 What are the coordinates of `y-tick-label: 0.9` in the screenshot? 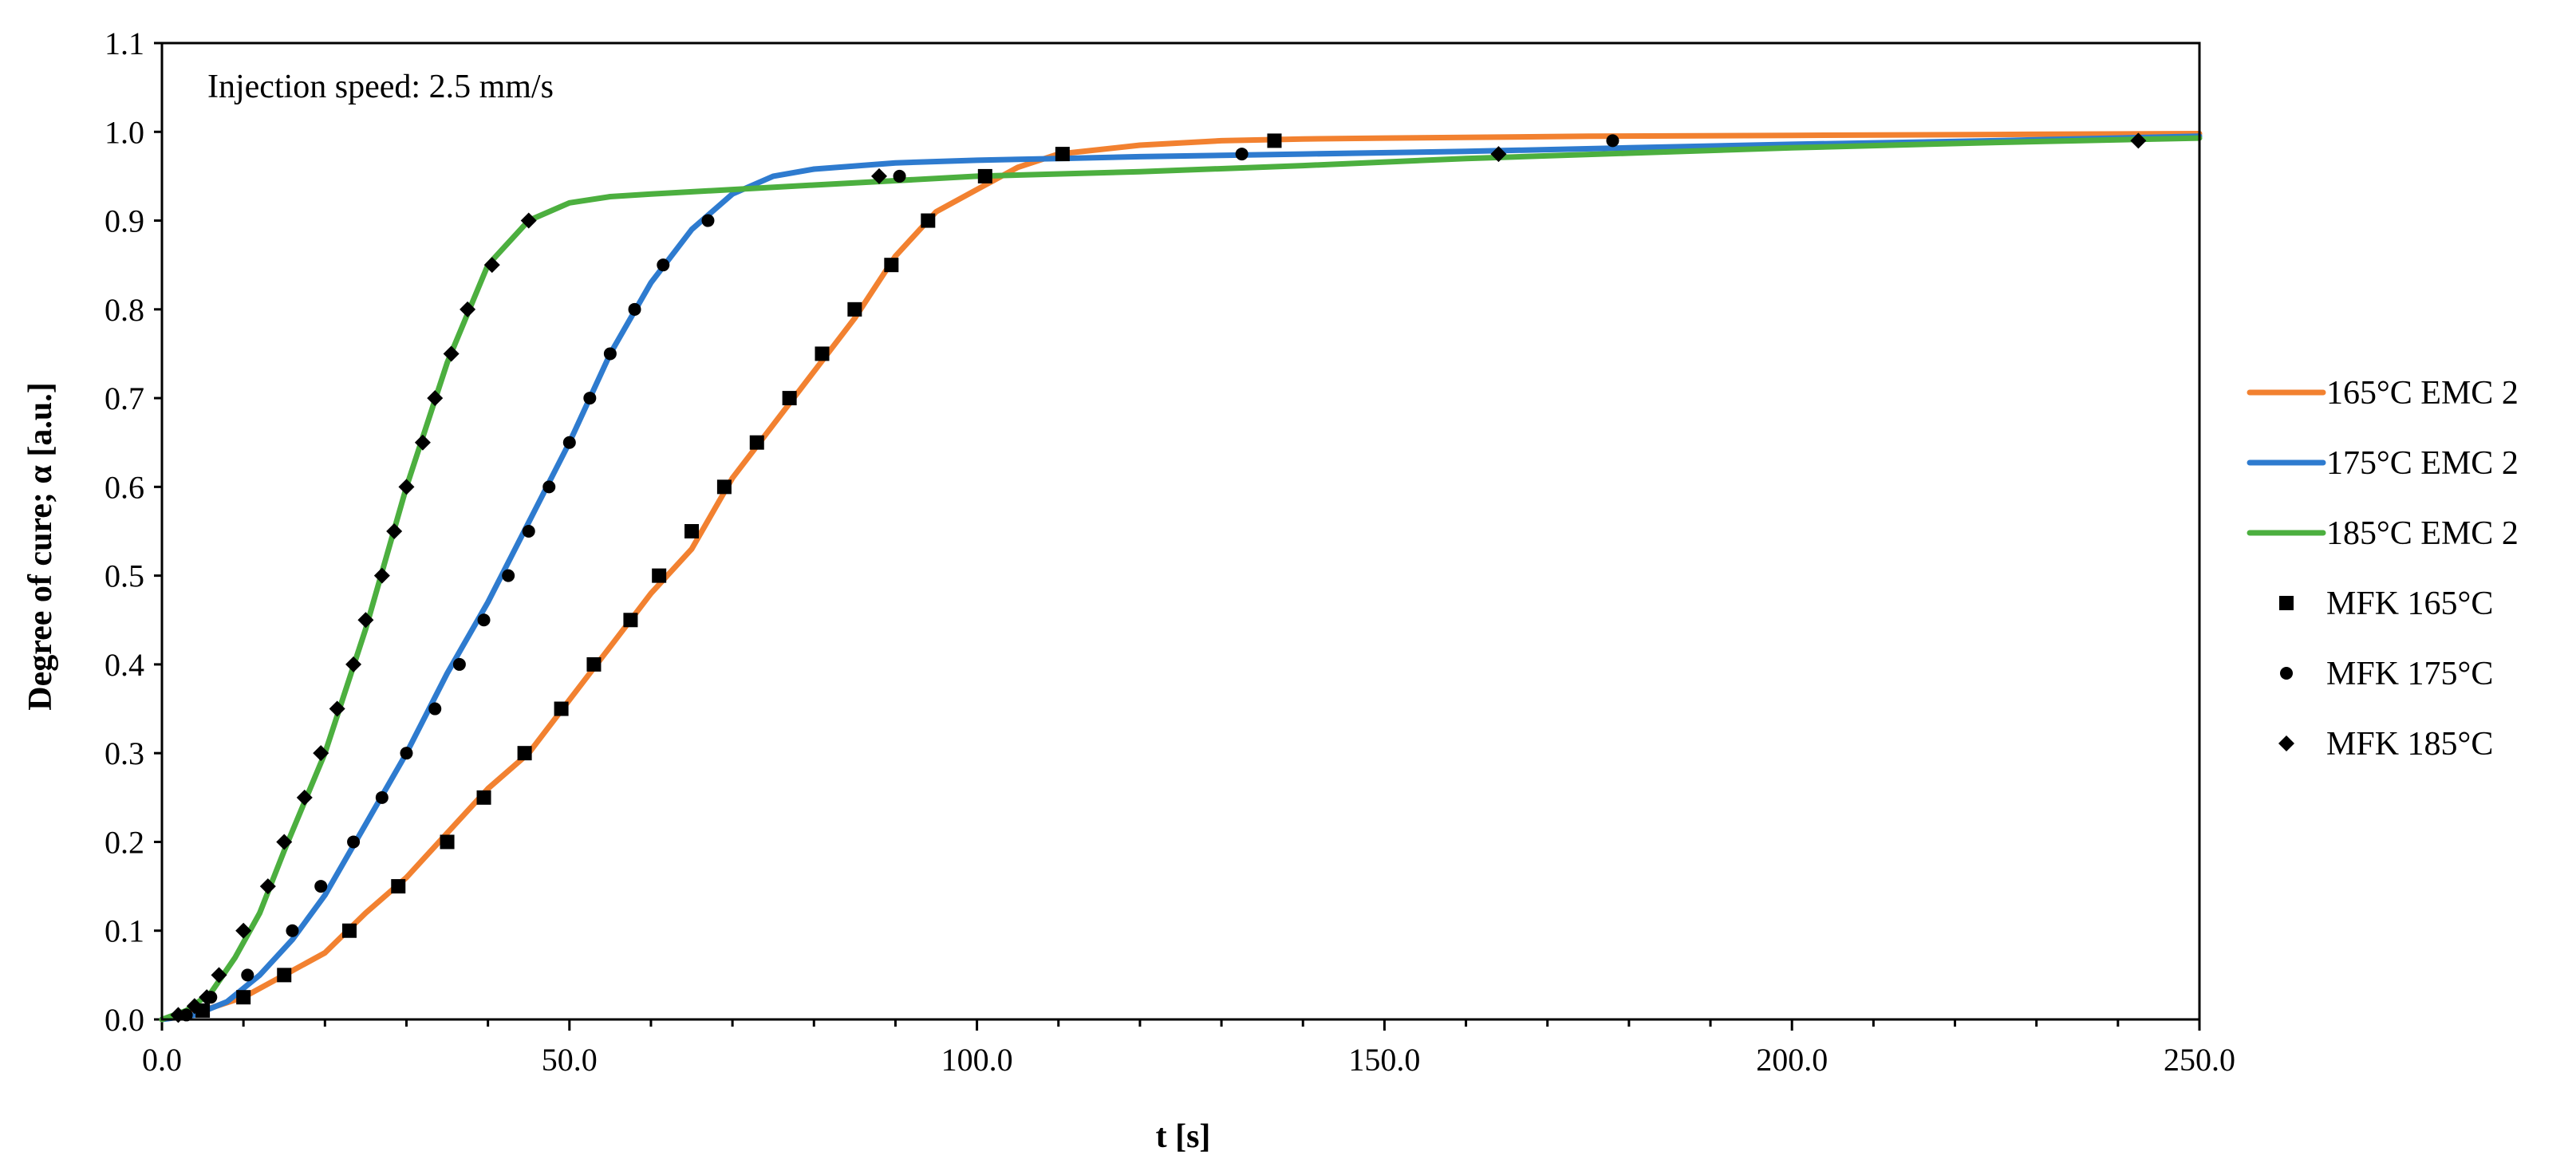 It's located at (125, 221).